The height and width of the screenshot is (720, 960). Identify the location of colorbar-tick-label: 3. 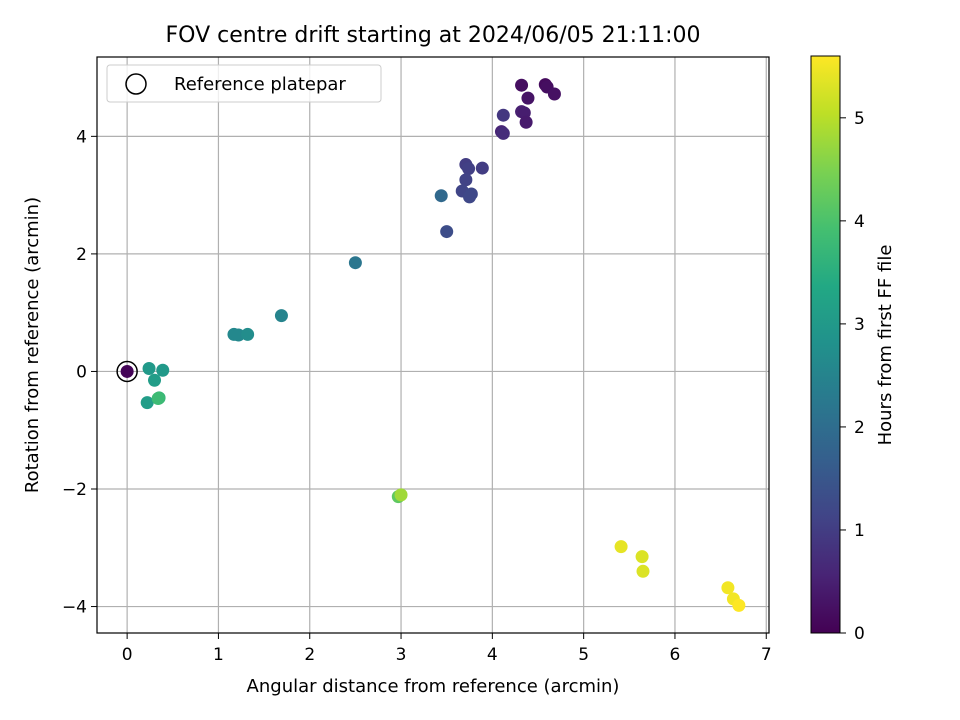
(859, 325).